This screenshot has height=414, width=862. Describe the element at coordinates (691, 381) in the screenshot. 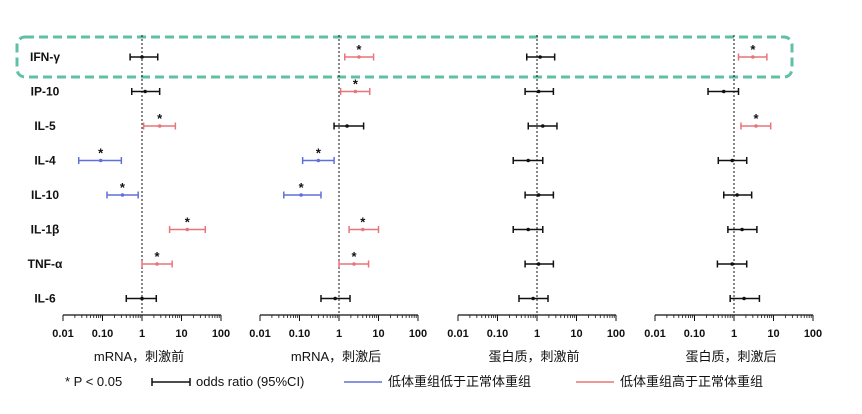

I see `legend-higher-label: 低体重组高于正常体重组` at that location.